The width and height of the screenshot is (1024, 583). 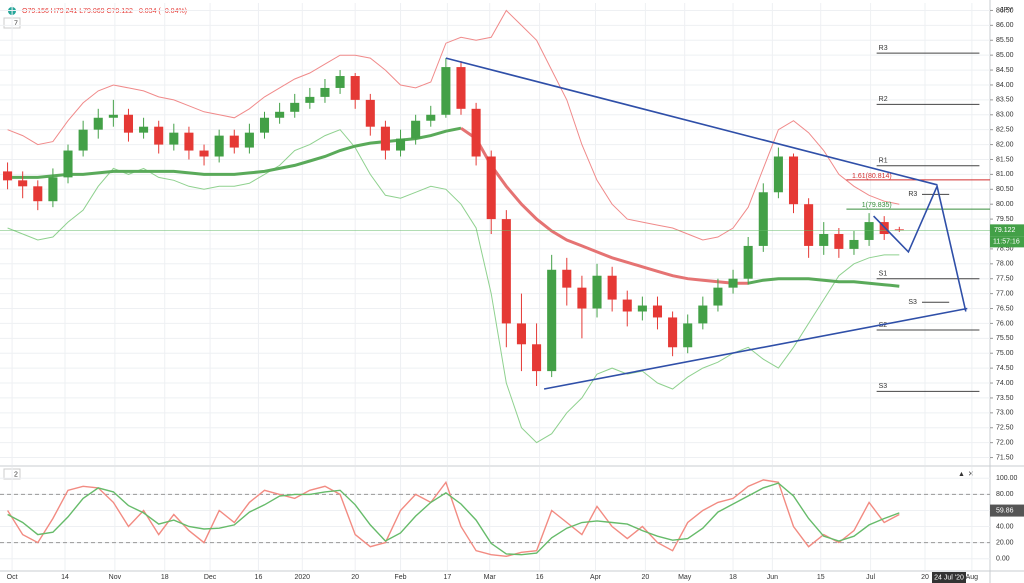 What do you see at coordinates (1005, 442) in the screenshot?
I see `y-tick-label: 72.00` at bounding box center [1005, 442].